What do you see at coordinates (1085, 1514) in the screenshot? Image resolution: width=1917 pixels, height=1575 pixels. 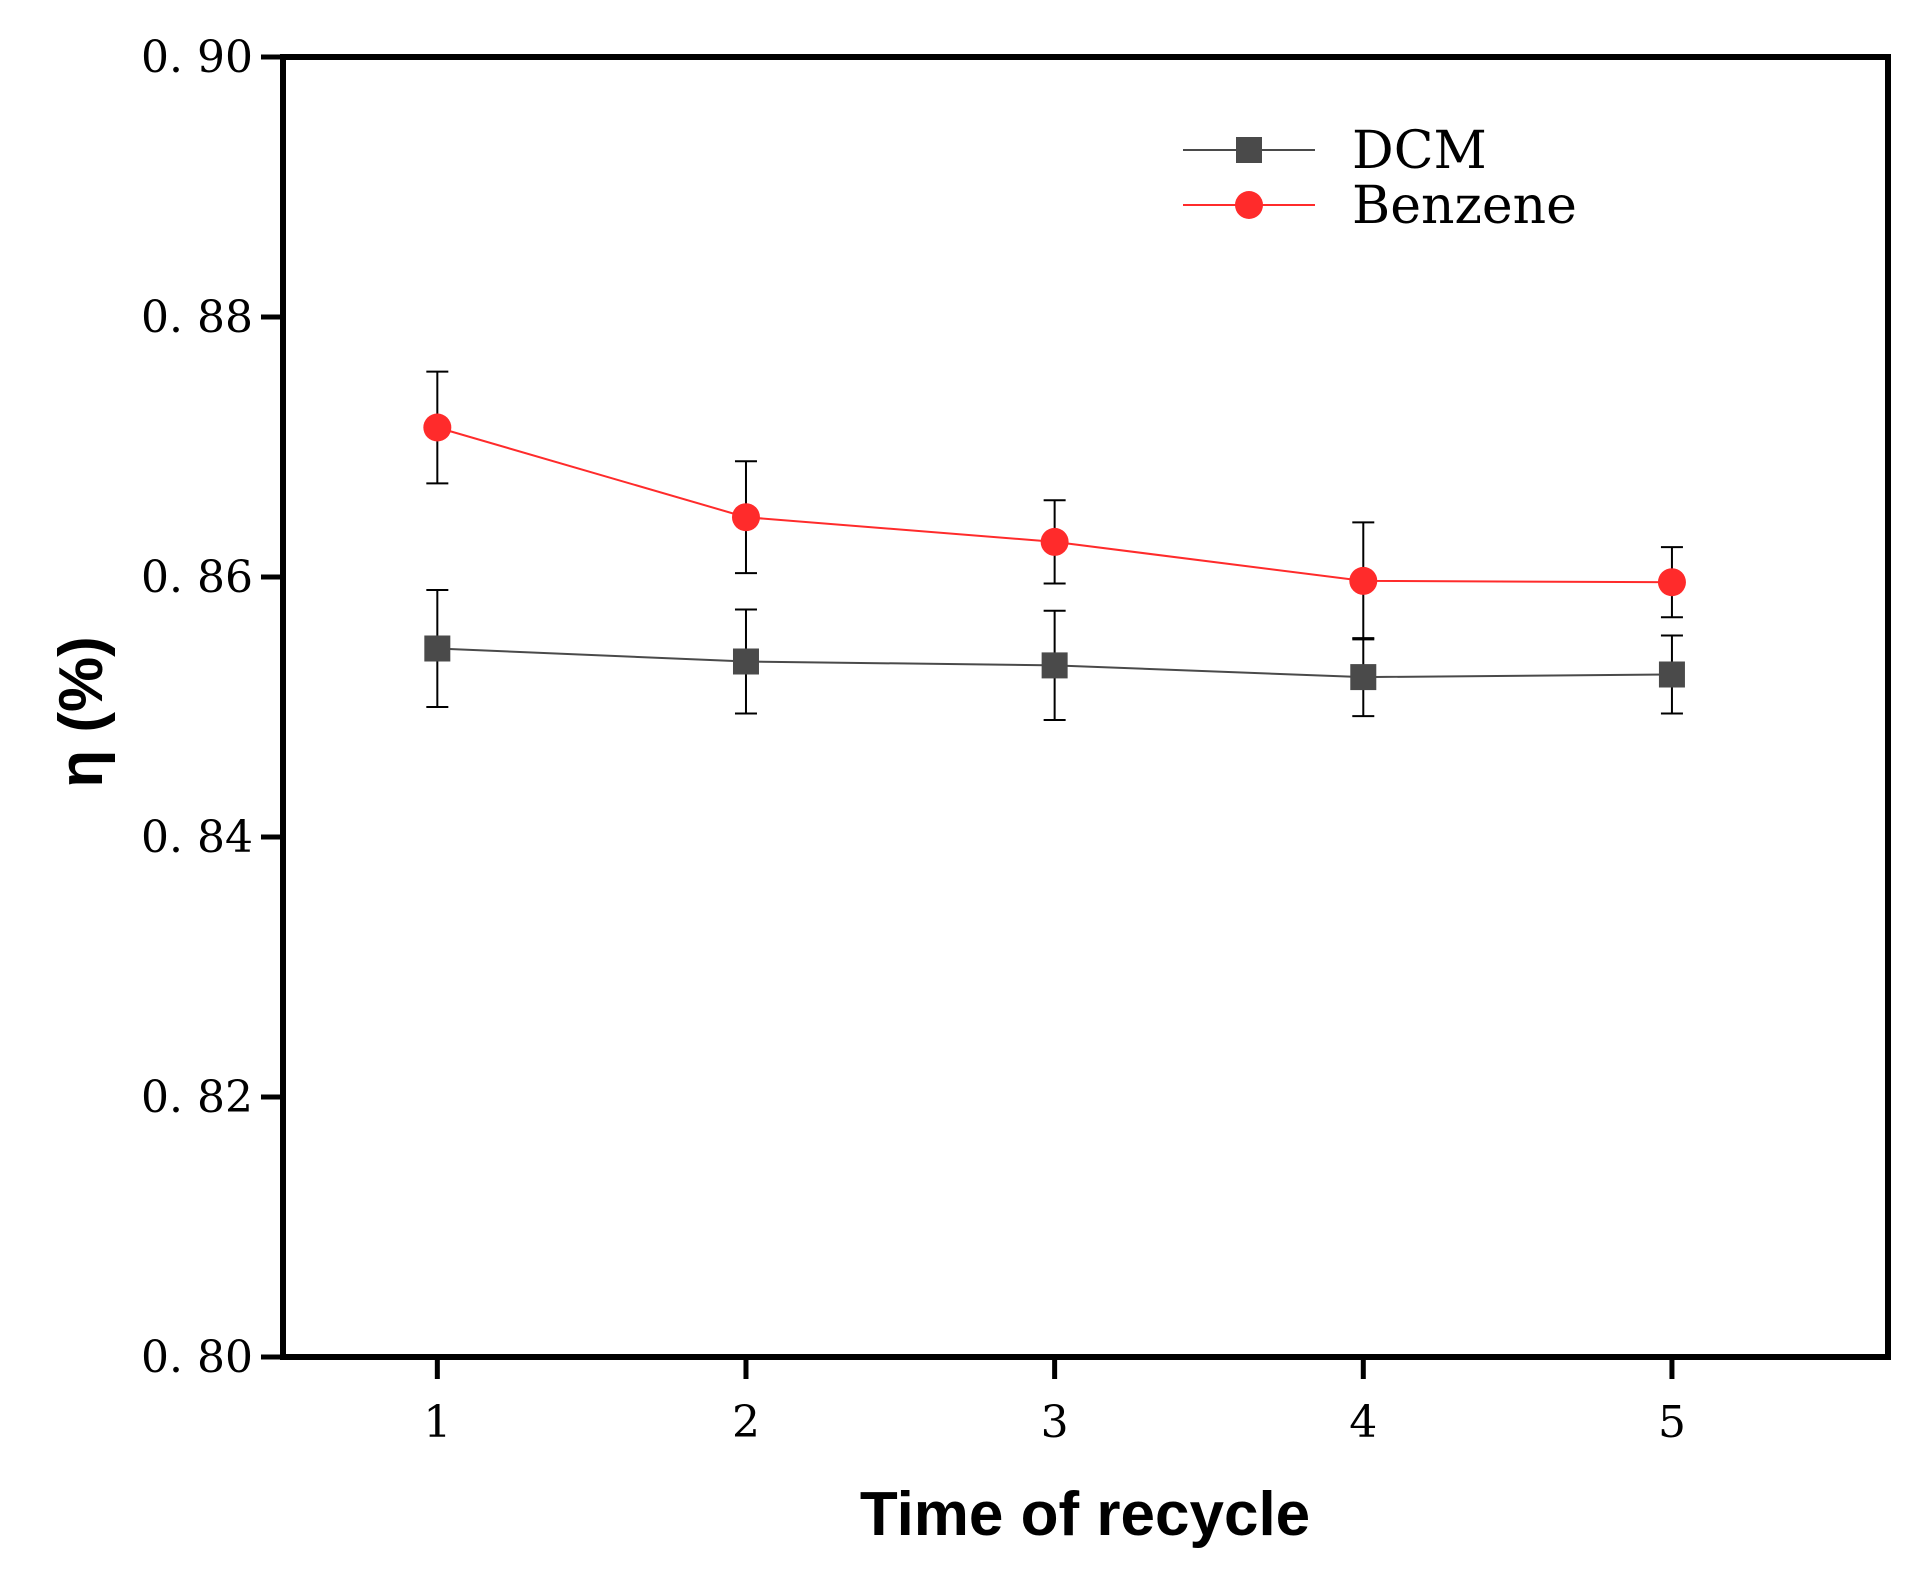 I see `x-axis-title: Time of recycle` at bounding box center [1085, 1514].